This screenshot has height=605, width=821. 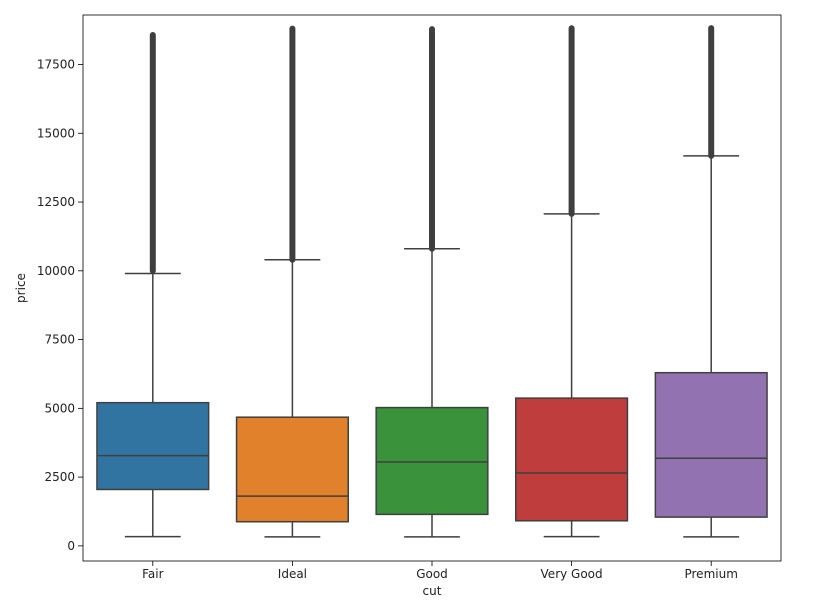 I want to click on y-tick-label: 0, so click(x=71, y=546).